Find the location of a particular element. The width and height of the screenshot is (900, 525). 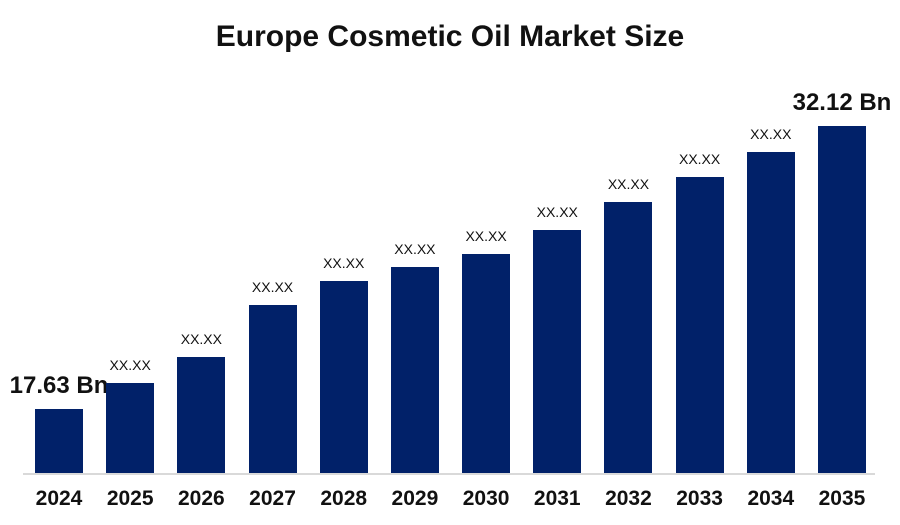

bar-2033 is located at coordinates (699, 325).